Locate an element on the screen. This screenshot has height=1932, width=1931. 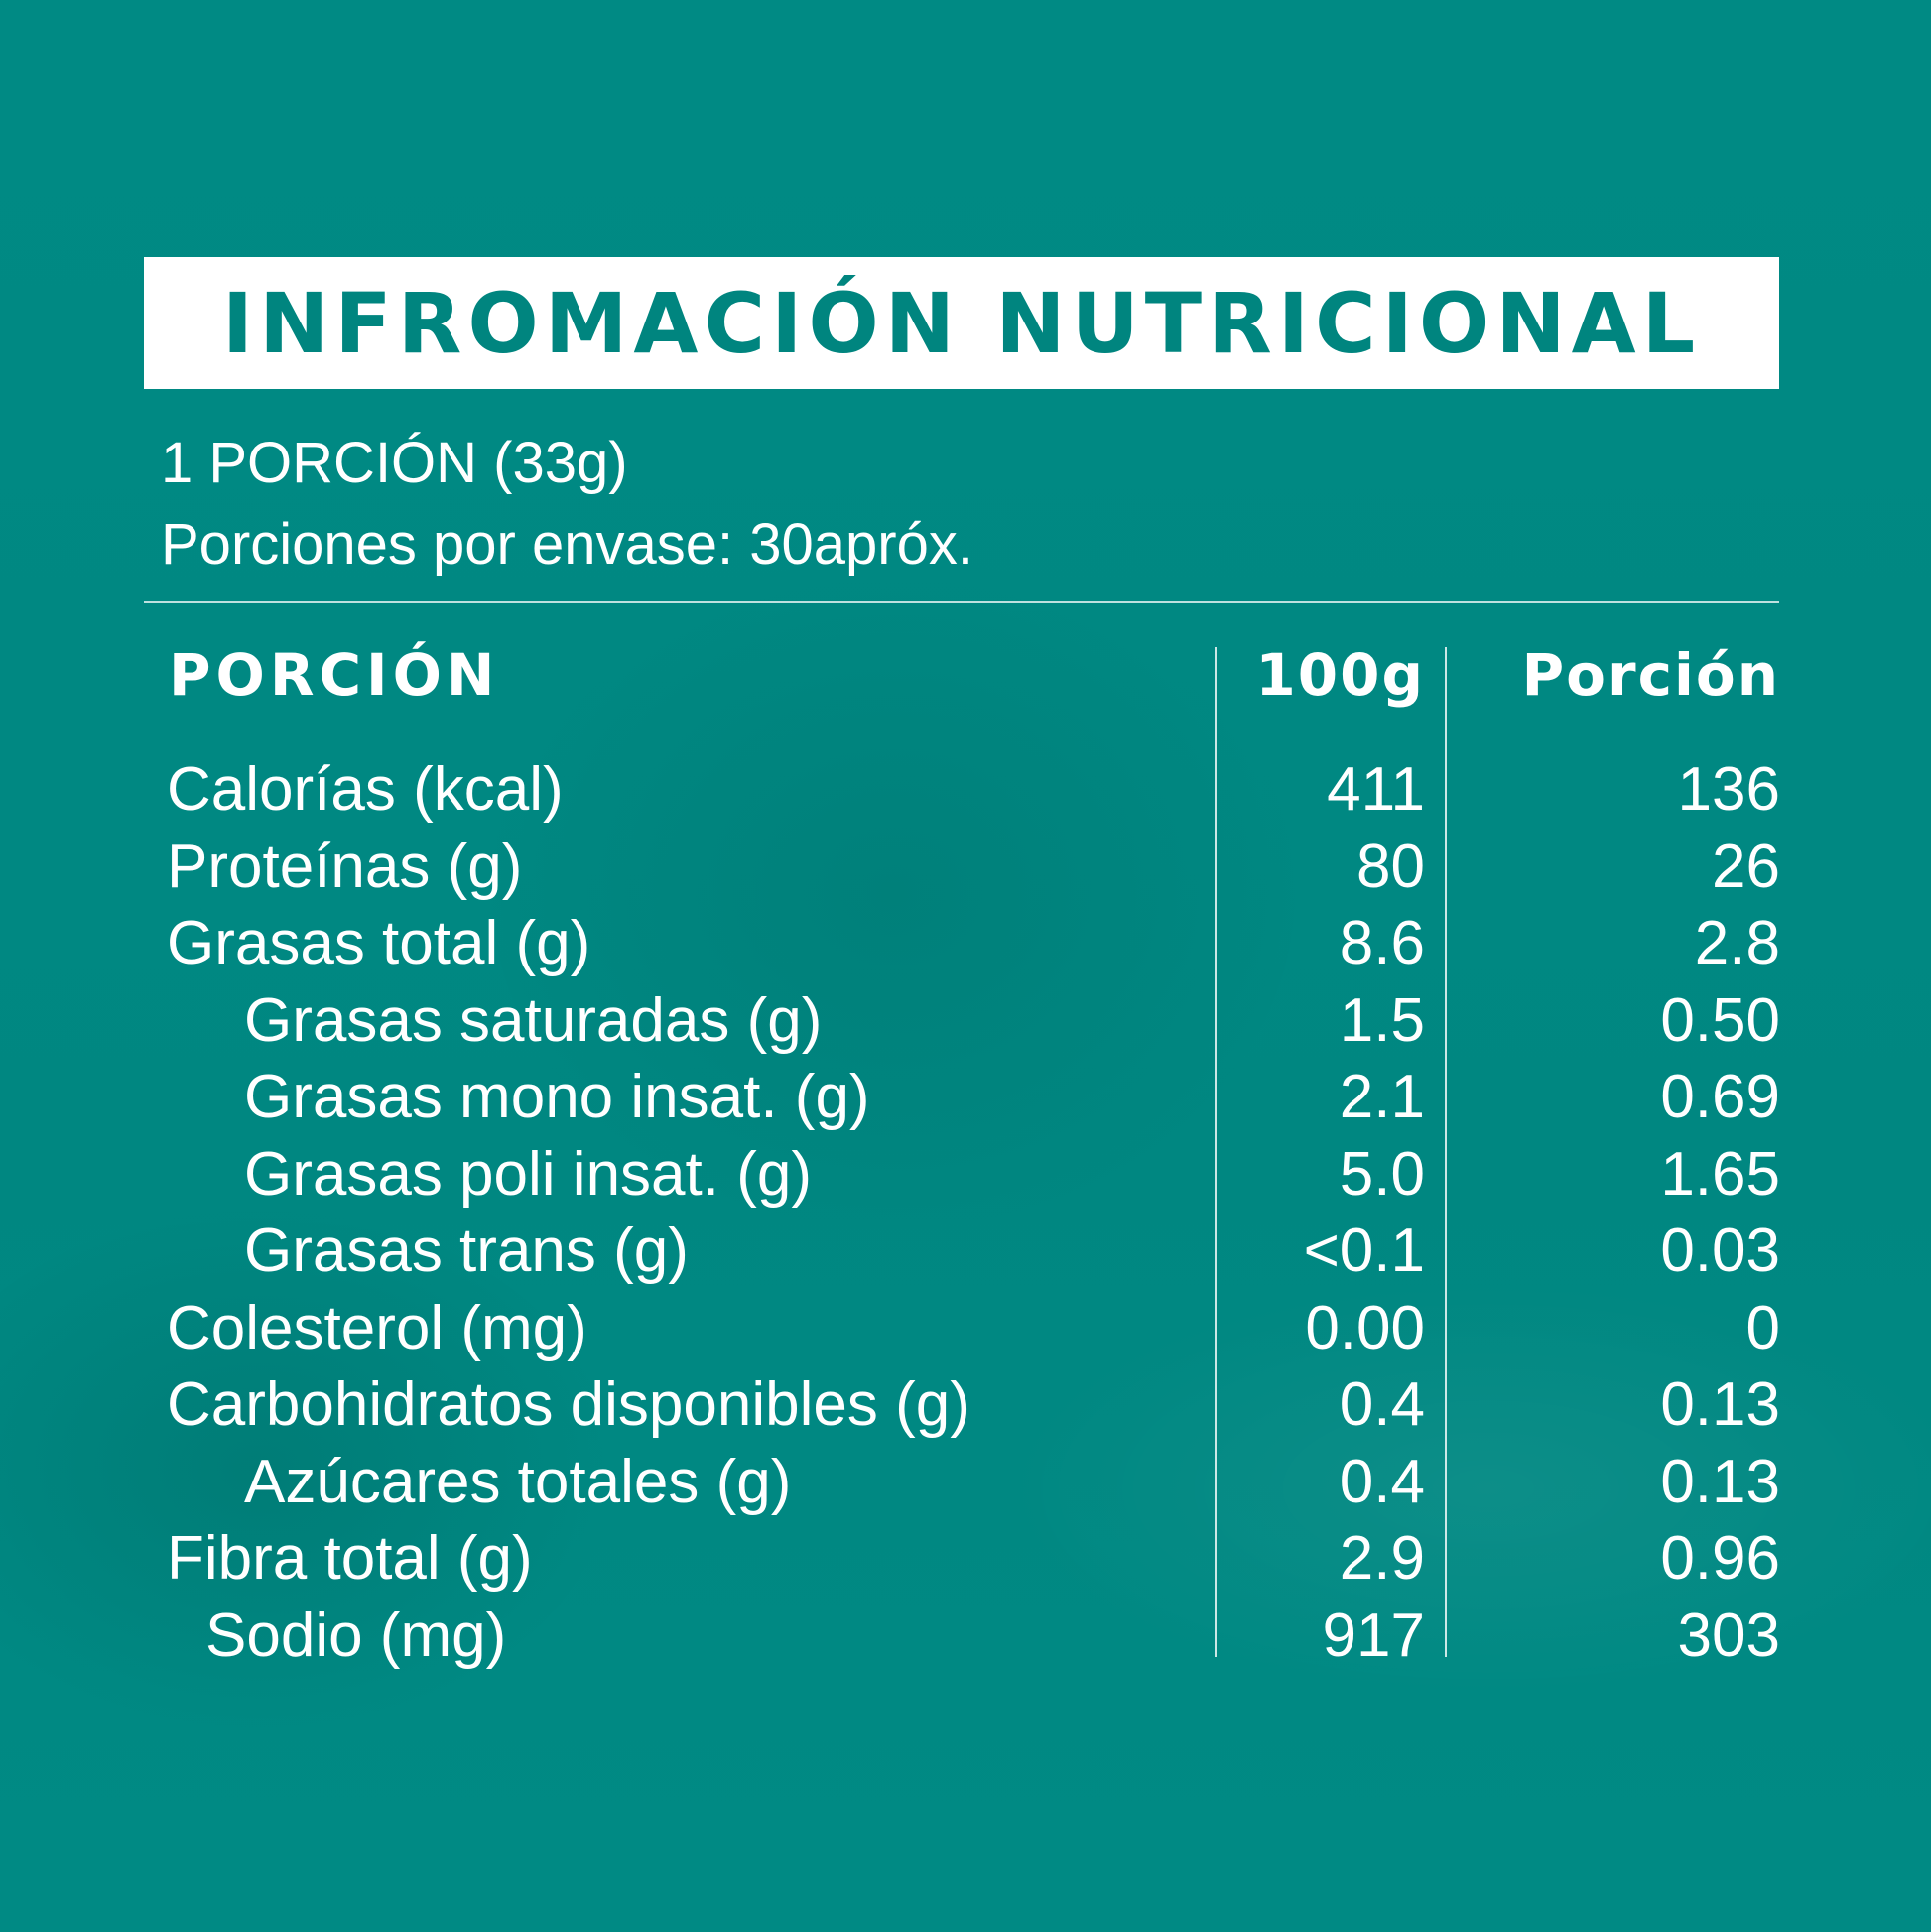
nutrient-label: Sodio (mg) is located at coordinates (356, 1636).